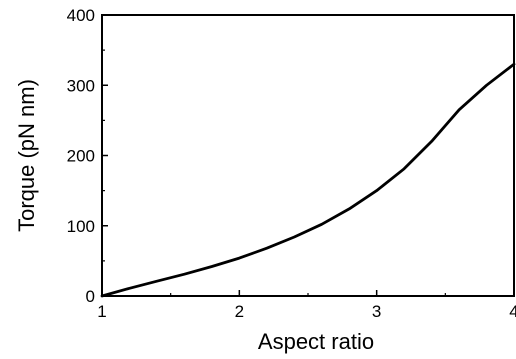 The width and height of the screenshot is (516, 359). What do you see at coordinates (101, 311) in the screenshot?
I see `x-tick-label: 1` at bounding box center [101, 311].